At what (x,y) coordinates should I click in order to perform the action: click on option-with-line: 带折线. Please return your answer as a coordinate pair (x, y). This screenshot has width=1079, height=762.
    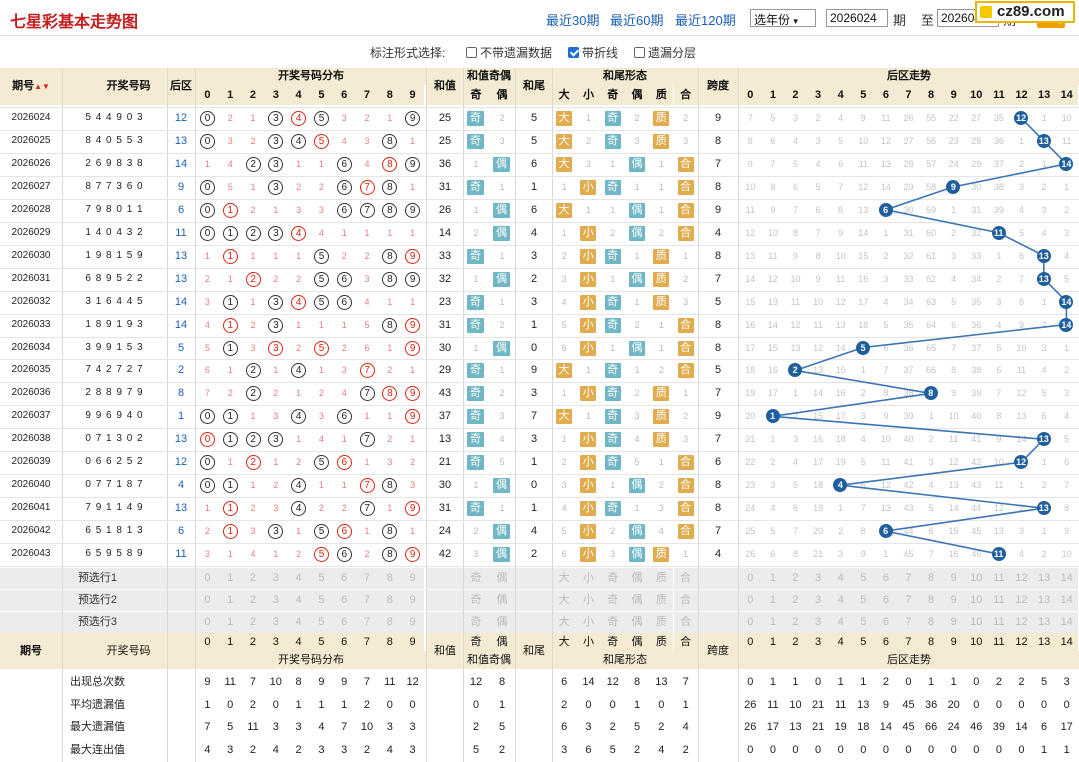
    Looking at the image, I should click on (593, 52).